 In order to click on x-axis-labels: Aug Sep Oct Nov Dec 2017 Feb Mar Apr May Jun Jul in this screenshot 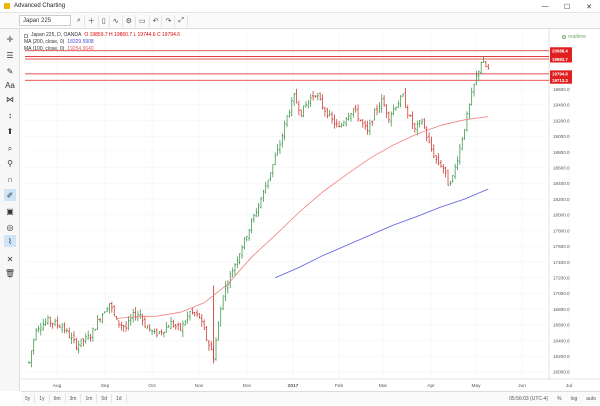, I will do `click(312, 386)`.